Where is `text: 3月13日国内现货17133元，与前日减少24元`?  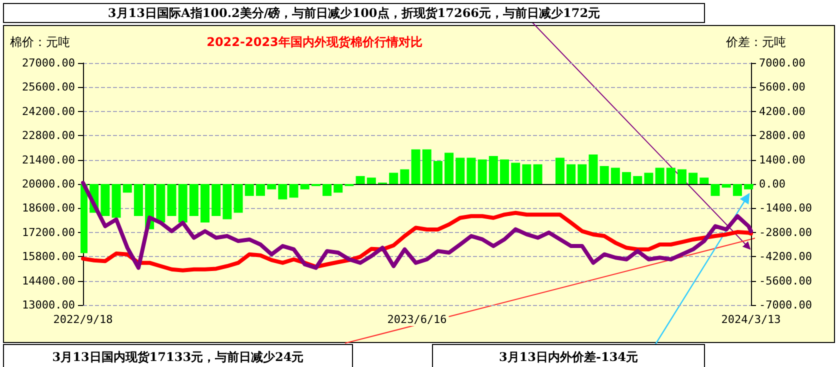
text: 3月13日国内现货17133元，与前日减少24元 is located at coordinates (178, 355).